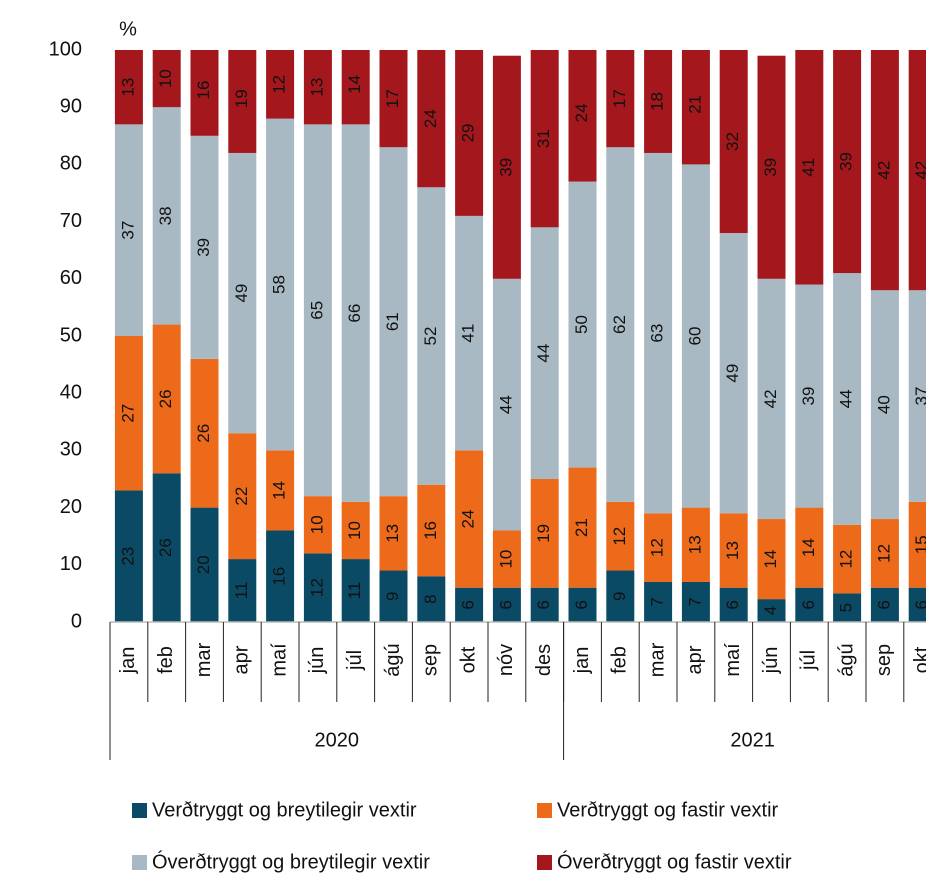 The image size is (926, 887). I want to click on data-label: 23, so click(127, 556).